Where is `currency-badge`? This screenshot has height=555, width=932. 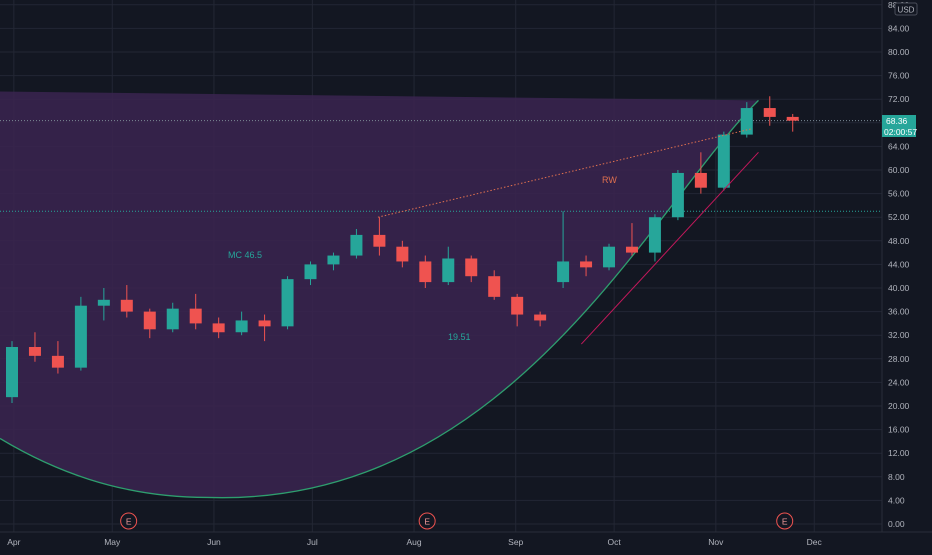 currency-badge is located at coordinates (906, 9).